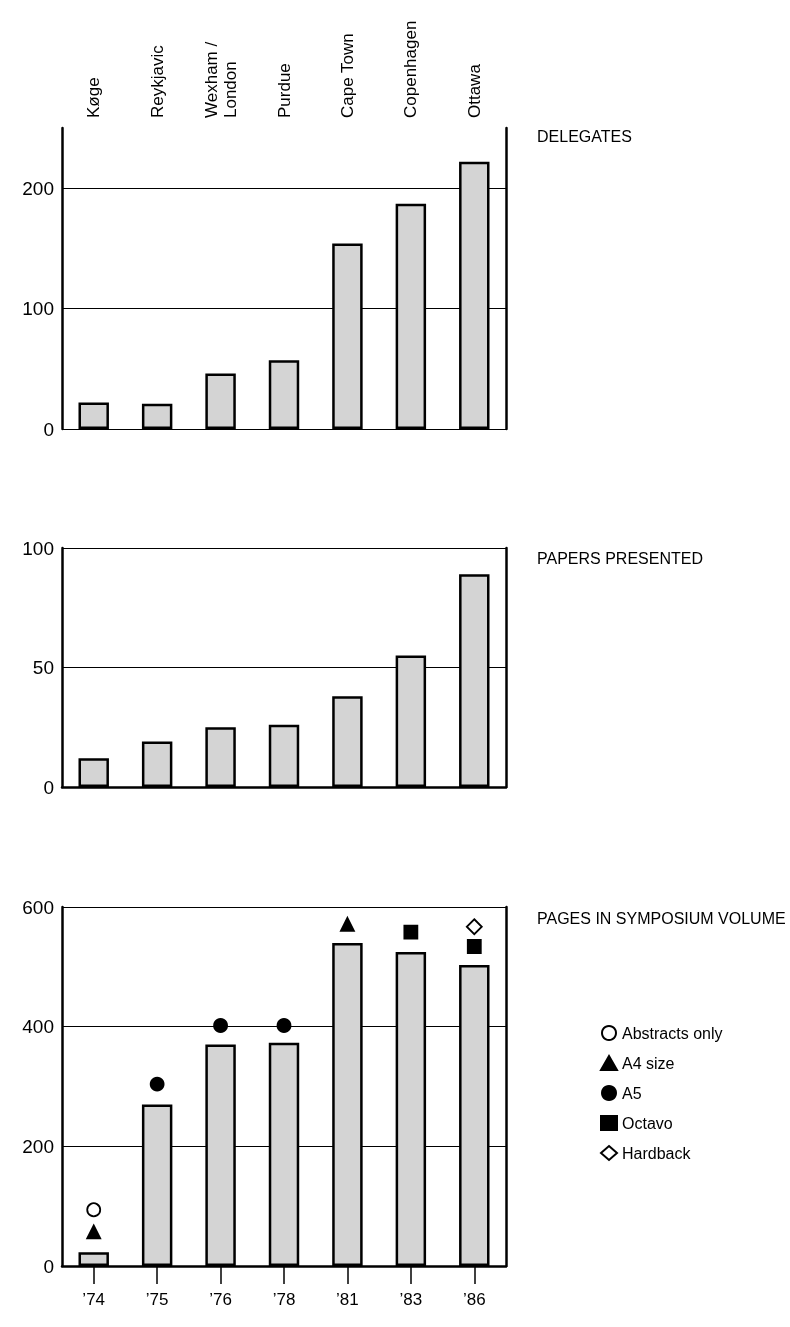 The height and width of the screenshot is (1327, 790). I want to click on x-tick-label: ’75, so click(157, 1299).